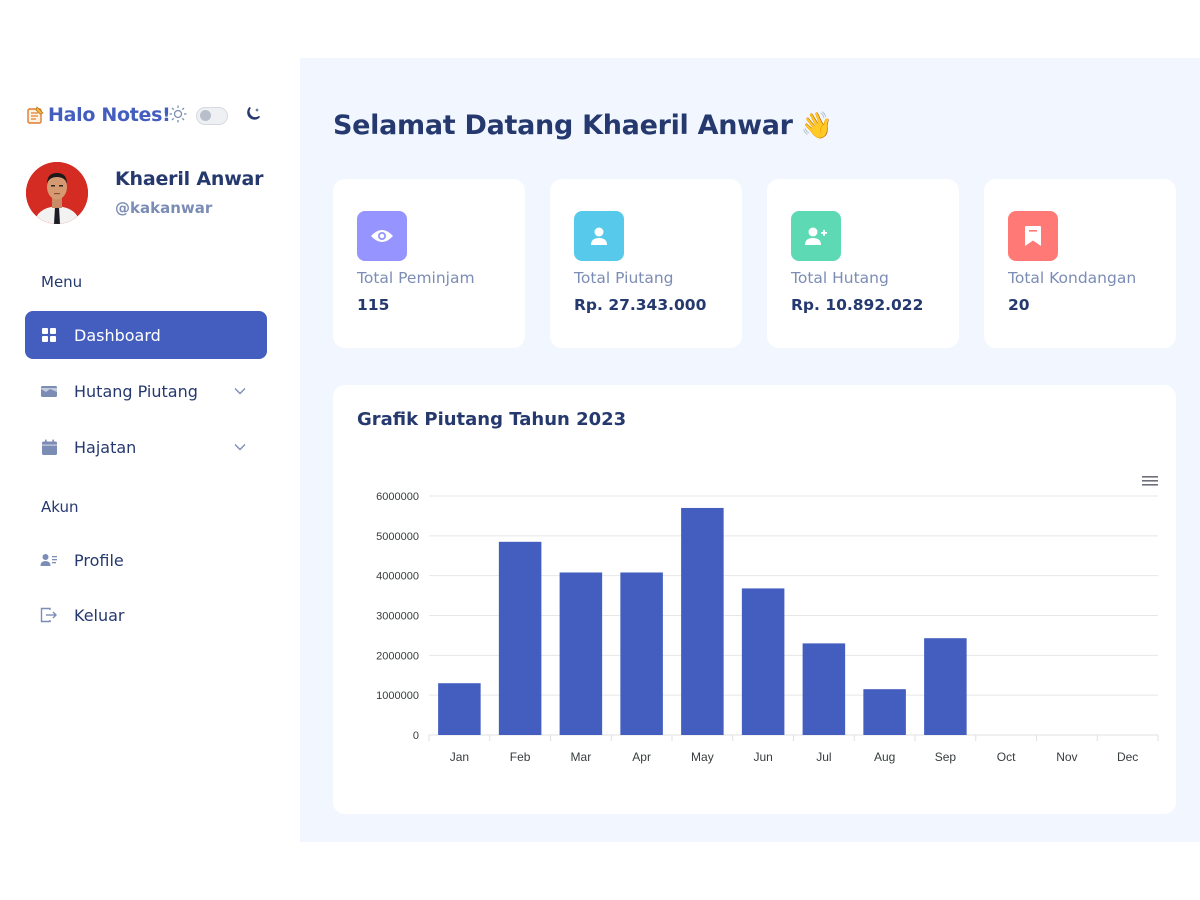  I want to click on sidebar-item-dashboard: Dashboard, so click(146, 335).